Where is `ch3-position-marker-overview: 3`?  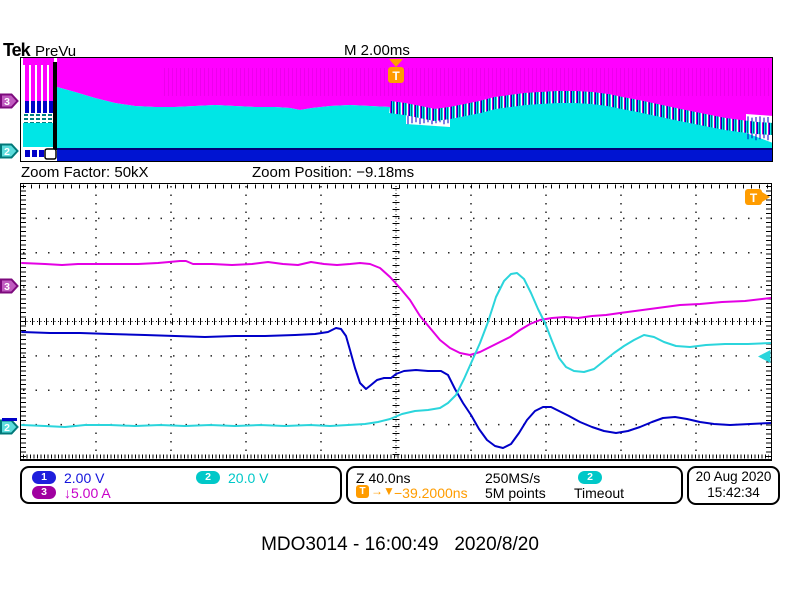 ch3-position-marker-overview: 3 is located at coordinates (9, 101).